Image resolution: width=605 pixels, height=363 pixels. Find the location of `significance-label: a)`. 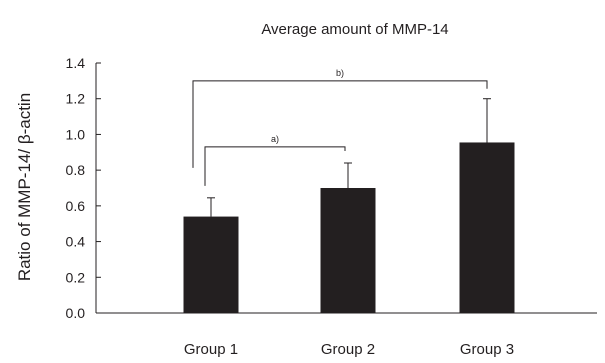

significance-label: a) is located at coordinates (275, 139).